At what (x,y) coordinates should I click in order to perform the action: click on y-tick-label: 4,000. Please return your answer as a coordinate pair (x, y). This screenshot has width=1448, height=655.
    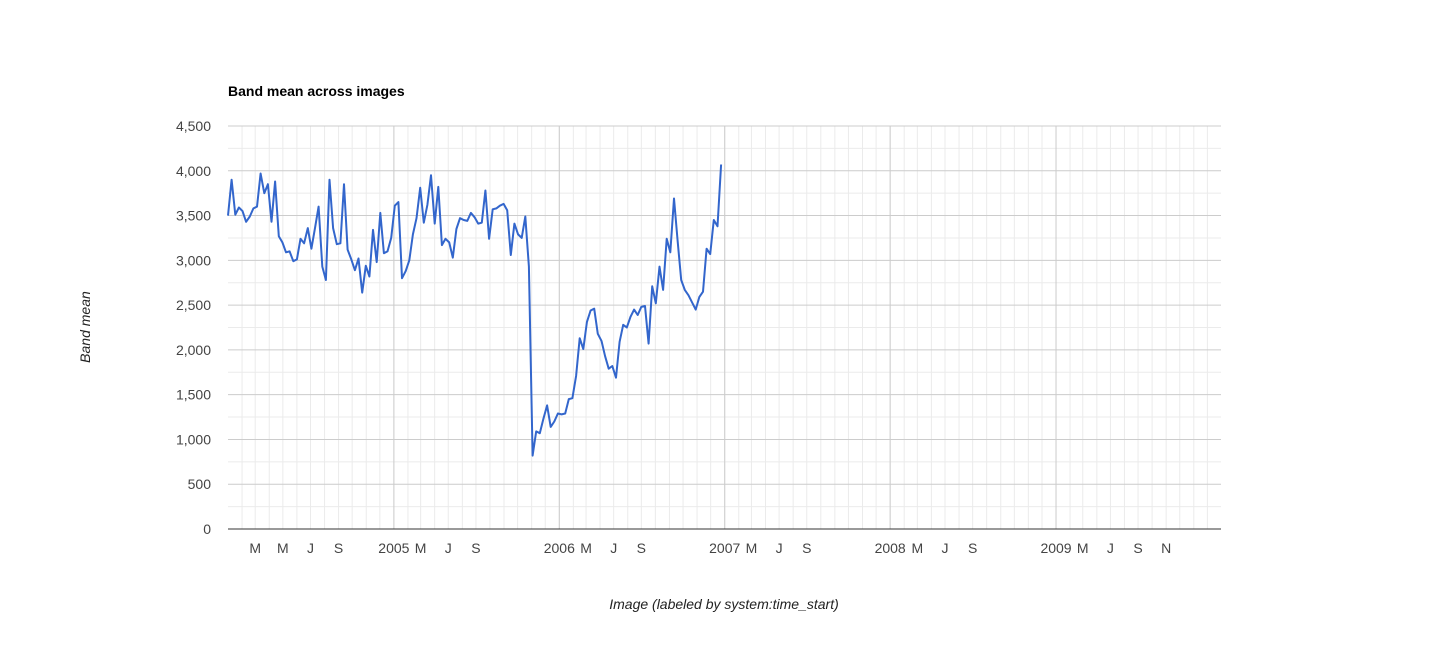
    Looking at the image, I should click on (193, 171).